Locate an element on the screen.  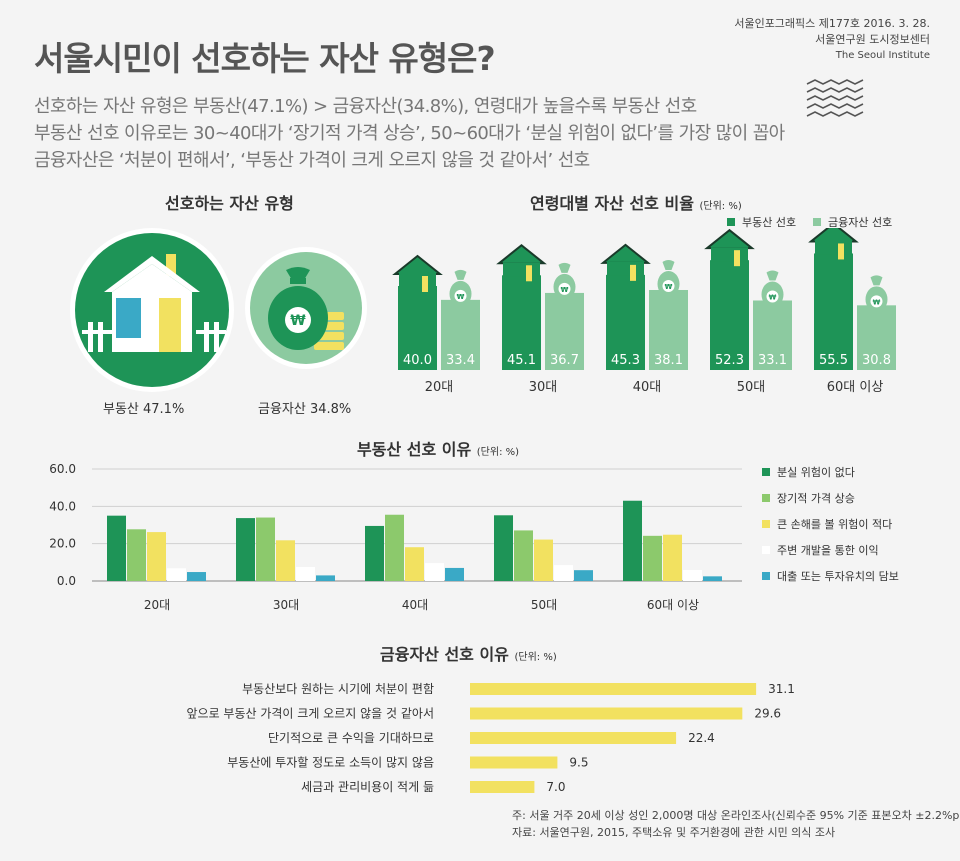
money-bag-icon: ₩ is located at coordinates (306, 308).